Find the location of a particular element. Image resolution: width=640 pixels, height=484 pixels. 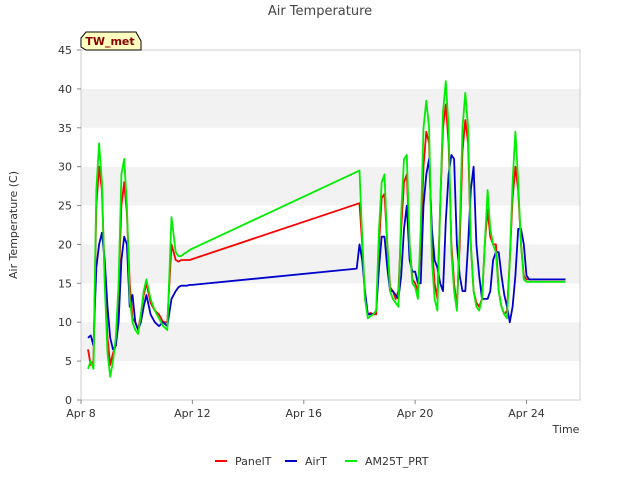

site-label-badge: TW_met is located at coordinates (111, 41).